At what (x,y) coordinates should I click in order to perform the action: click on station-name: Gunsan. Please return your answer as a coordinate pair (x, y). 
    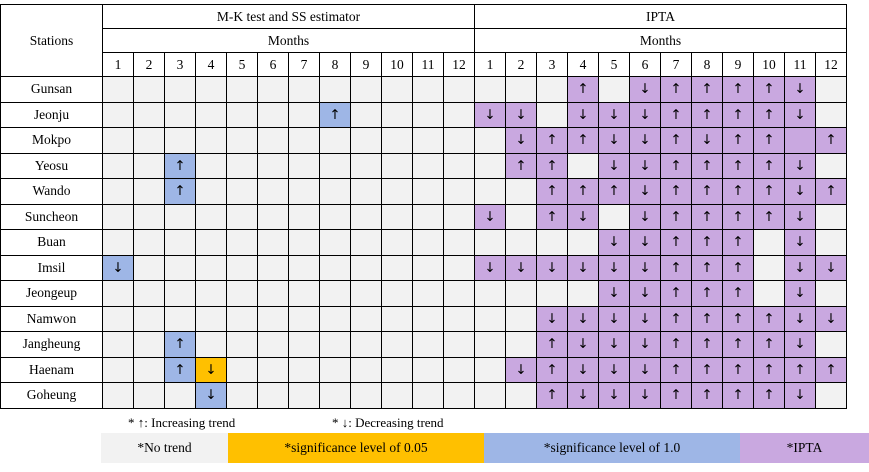
    Looking at the image, I should click on (51, 89).